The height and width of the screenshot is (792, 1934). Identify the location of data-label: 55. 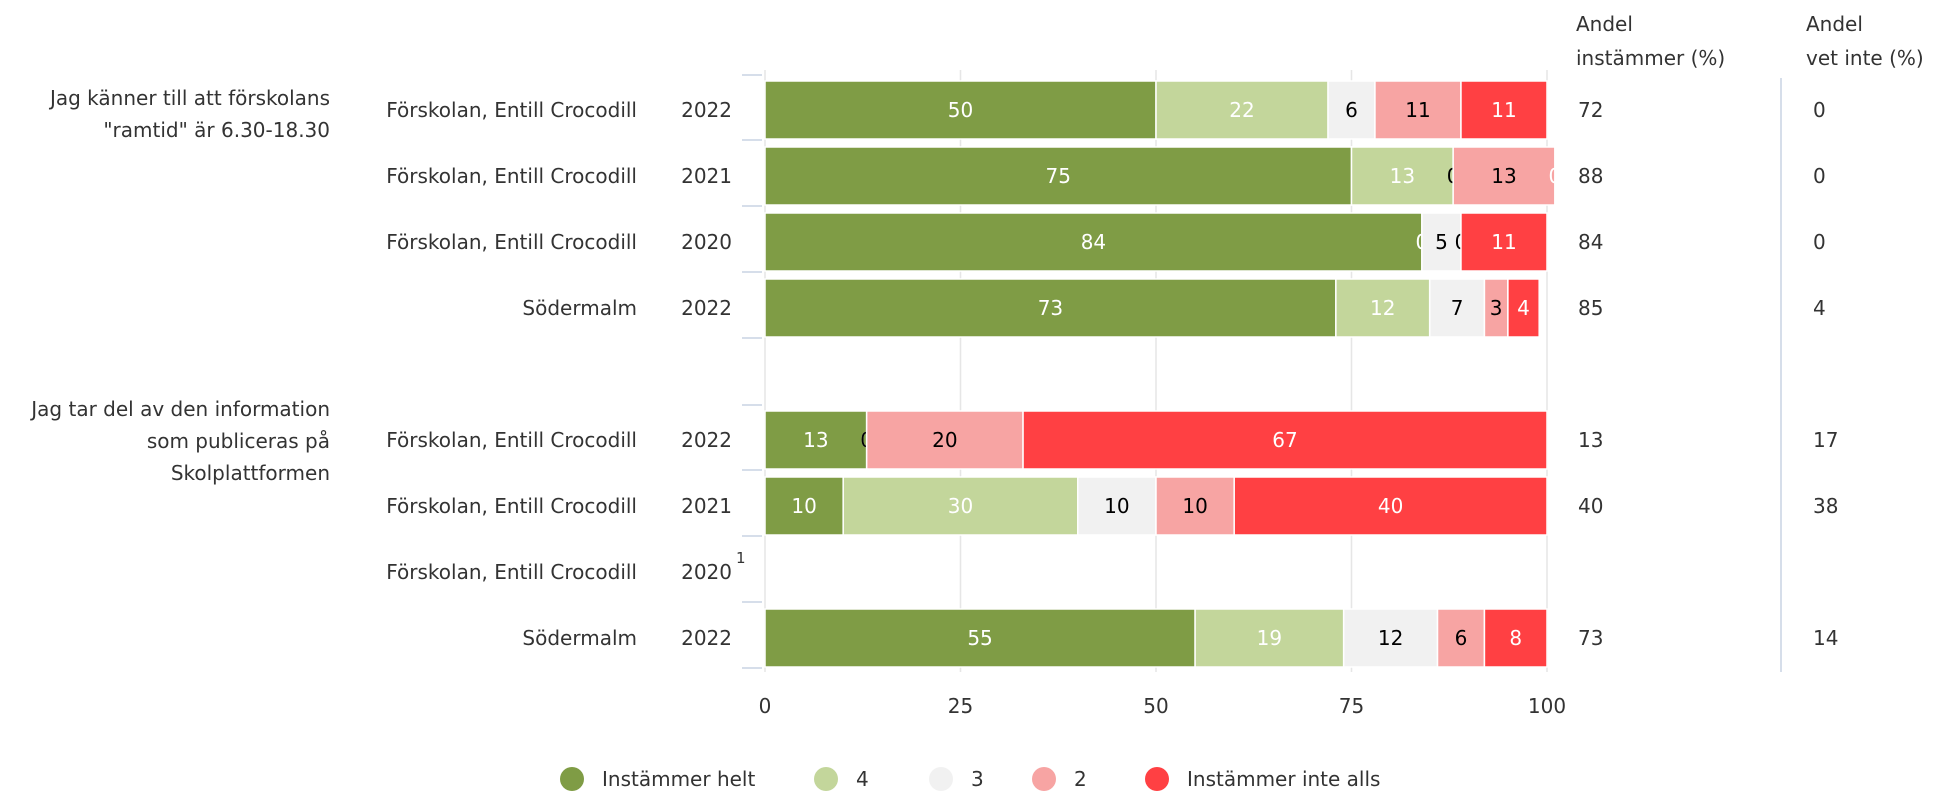
(979, 638).